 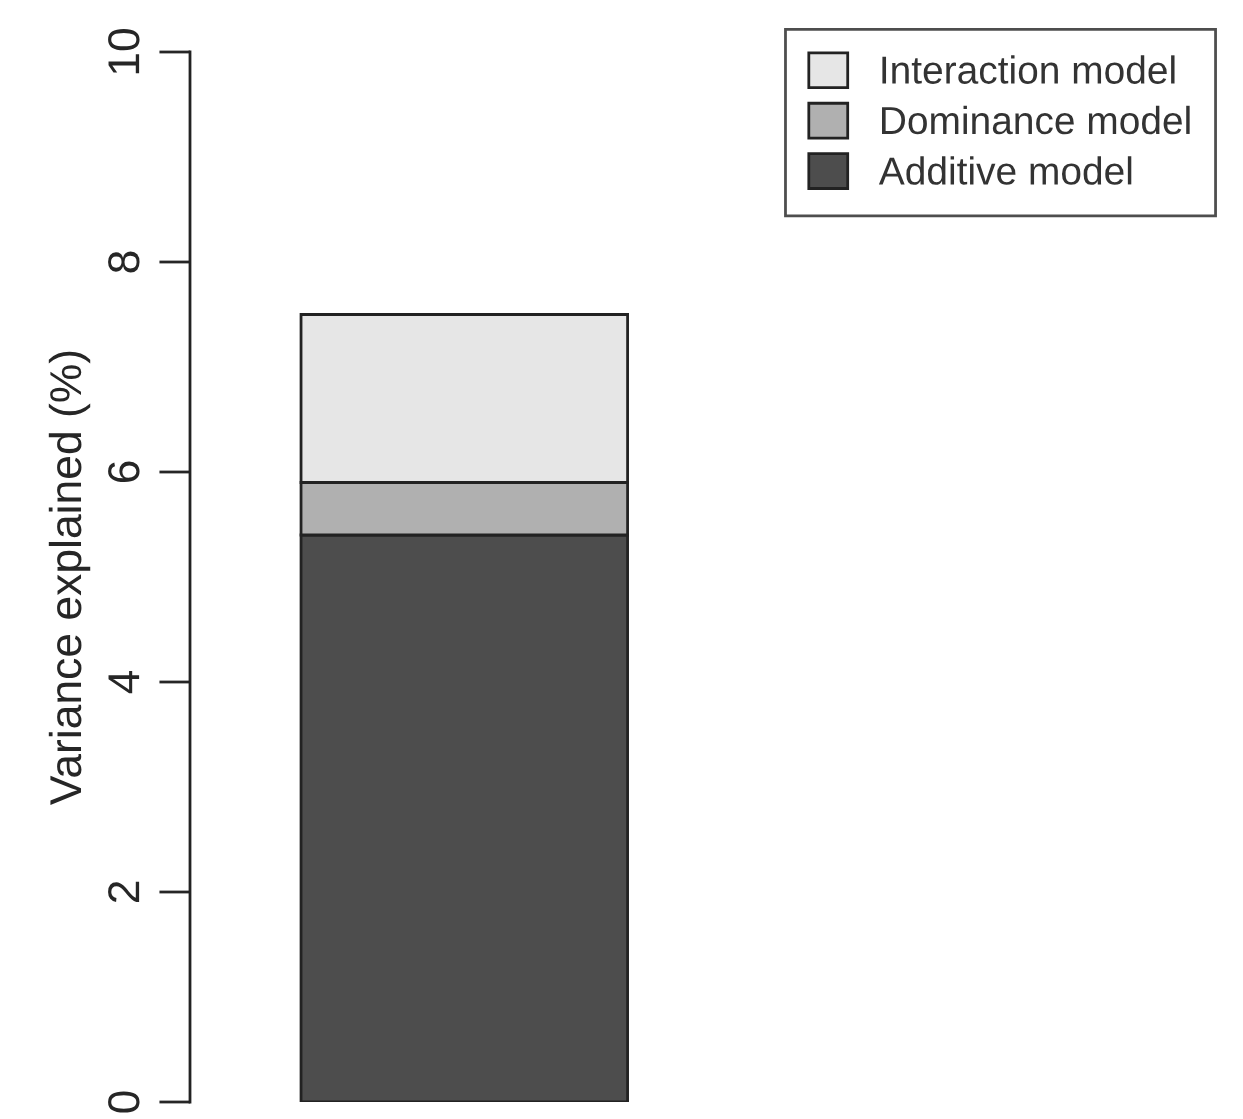 I want to click on legend-label: Additive model, so click(x=1005, y=170).